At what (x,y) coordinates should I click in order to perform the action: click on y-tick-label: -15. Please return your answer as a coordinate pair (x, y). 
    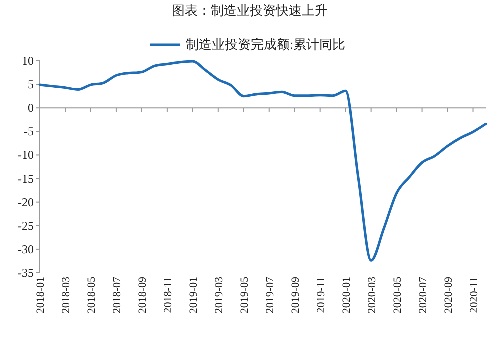
    Looking at the image, I should click on (26, 179).